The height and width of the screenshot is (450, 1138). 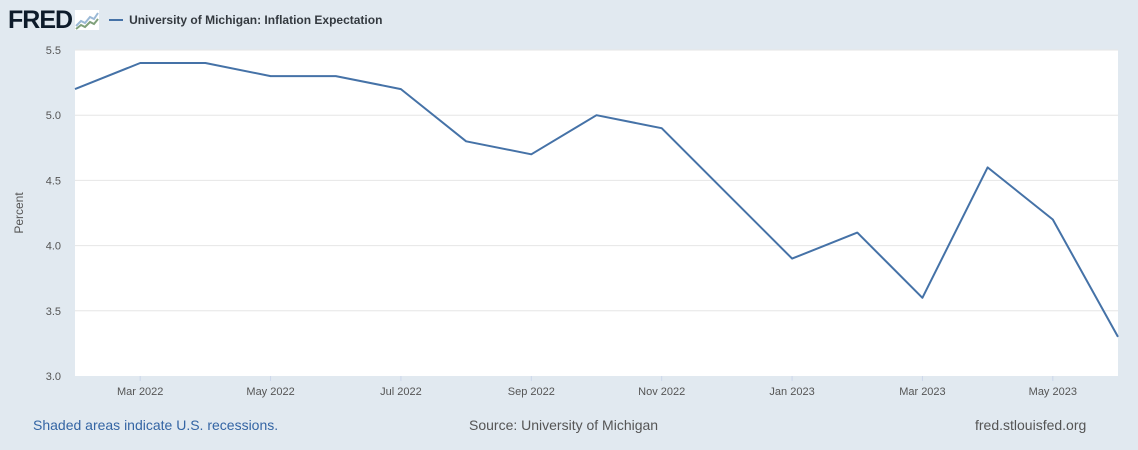 What do you see at coordinates (53, 214) in the screenshot?
I see `y-axis-ticks: 3.0 3.5 4.0 4.5 5.0 5.5` at bounding box center [53, 214].